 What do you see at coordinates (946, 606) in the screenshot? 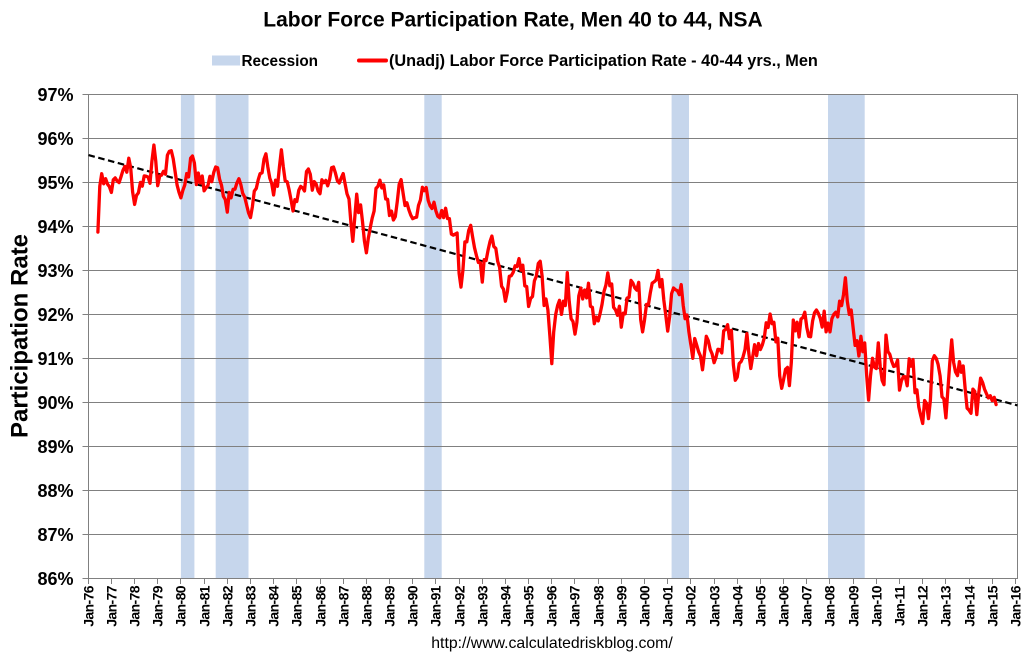
I see `svg-text: Jan-13` at bounding box center [946, 606].